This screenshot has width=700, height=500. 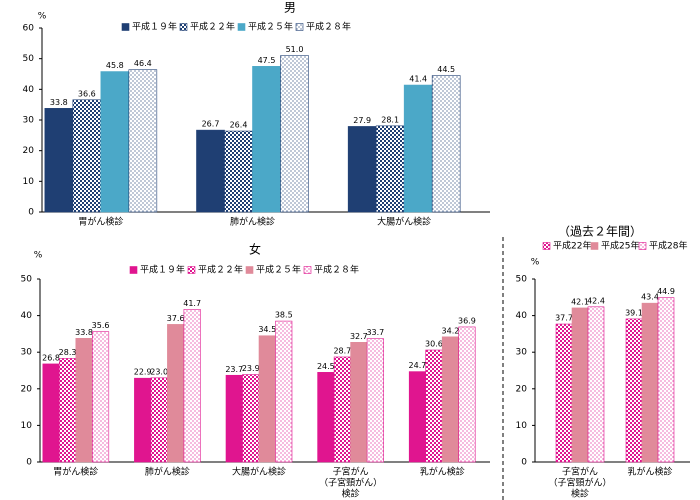 I want to click on value-label: 44.9, so click(x=666, y=291).